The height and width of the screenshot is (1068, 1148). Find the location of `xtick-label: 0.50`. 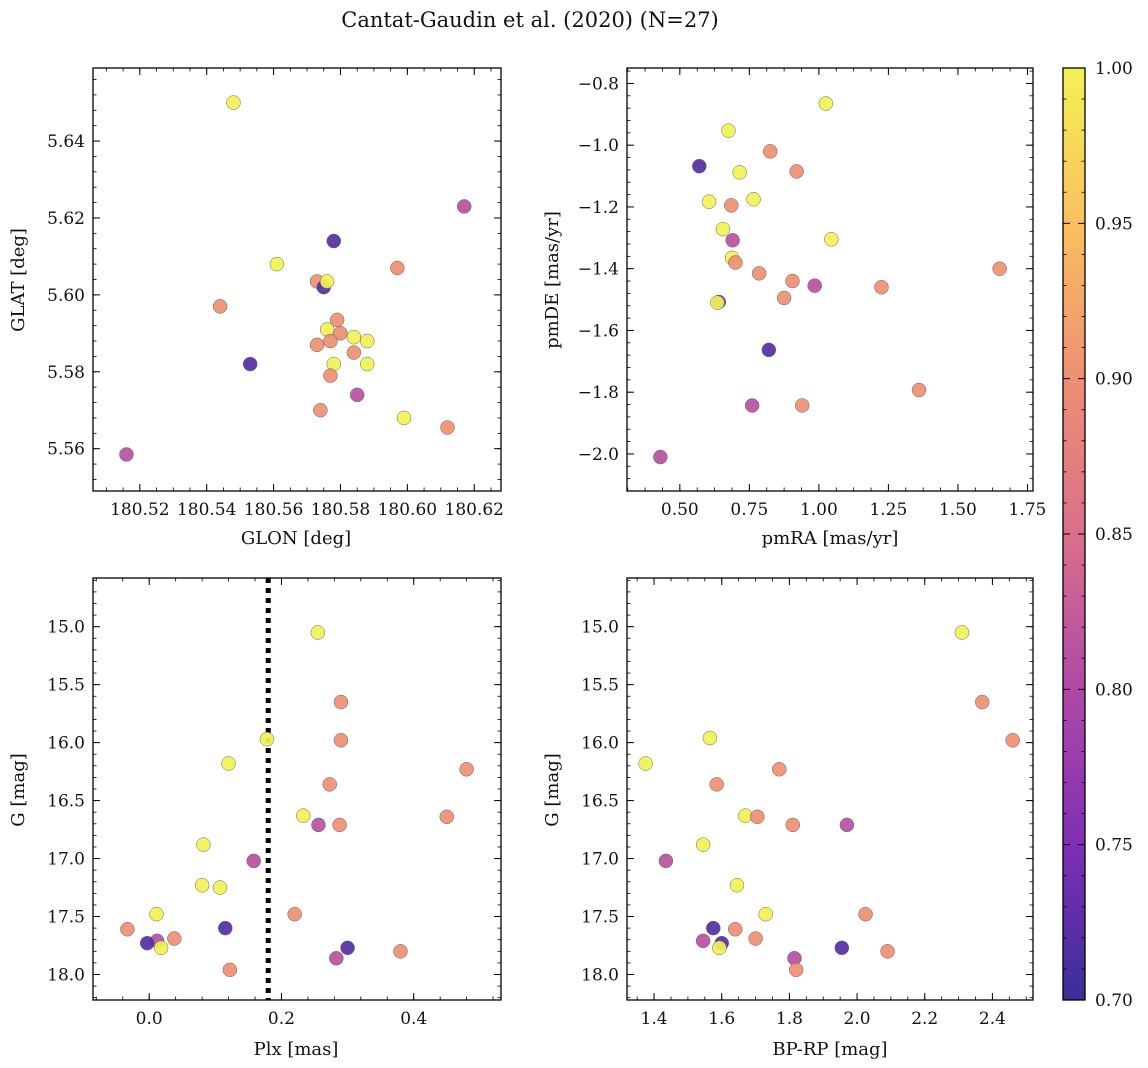

xtick-label: 0.50 is located at coordinates (680, 510).